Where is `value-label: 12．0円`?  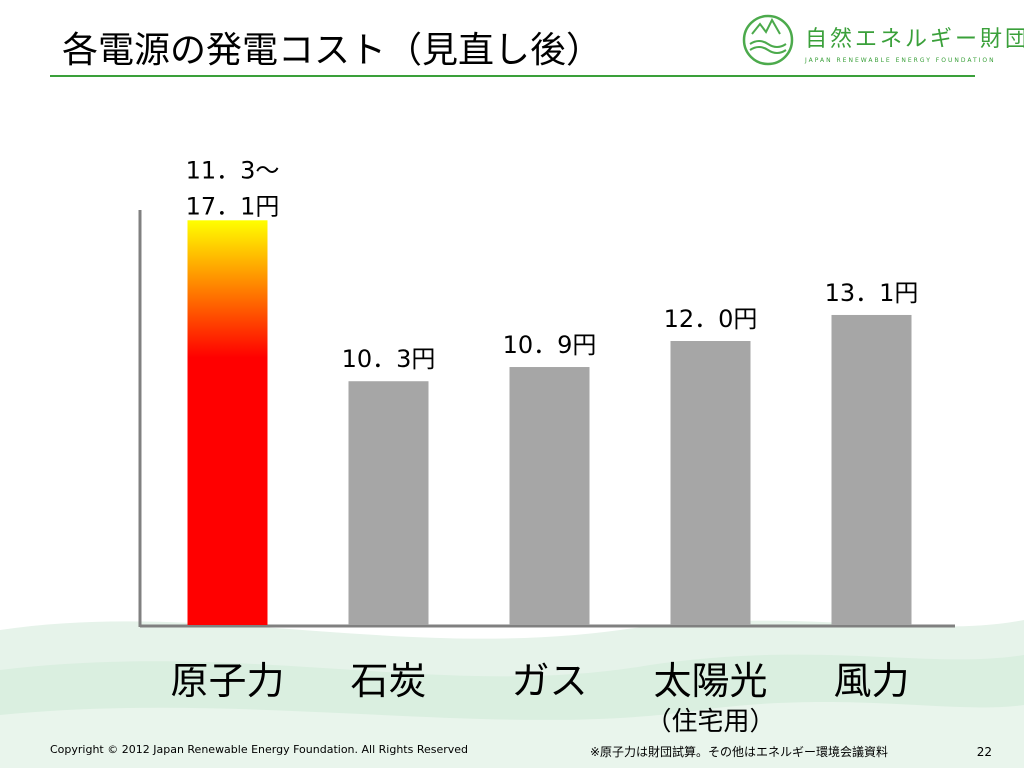
value-label: 12．0円 is located at coordinates (711, 319).